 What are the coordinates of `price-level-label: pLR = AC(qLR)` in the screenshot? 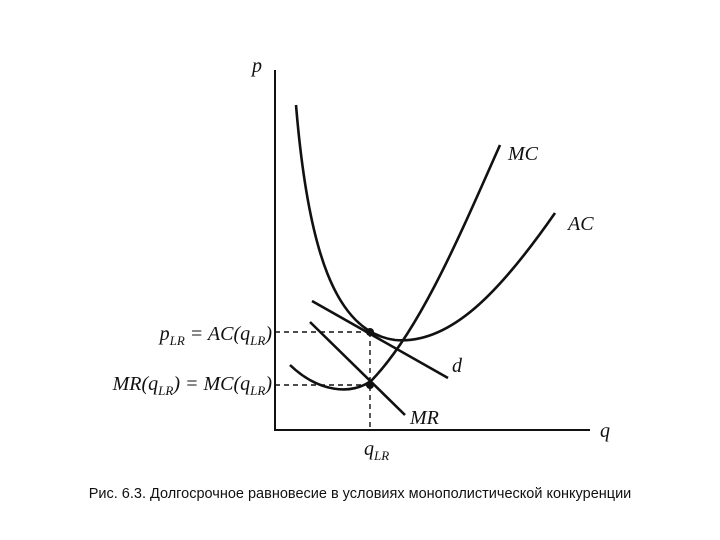 It's located at (215, 335).